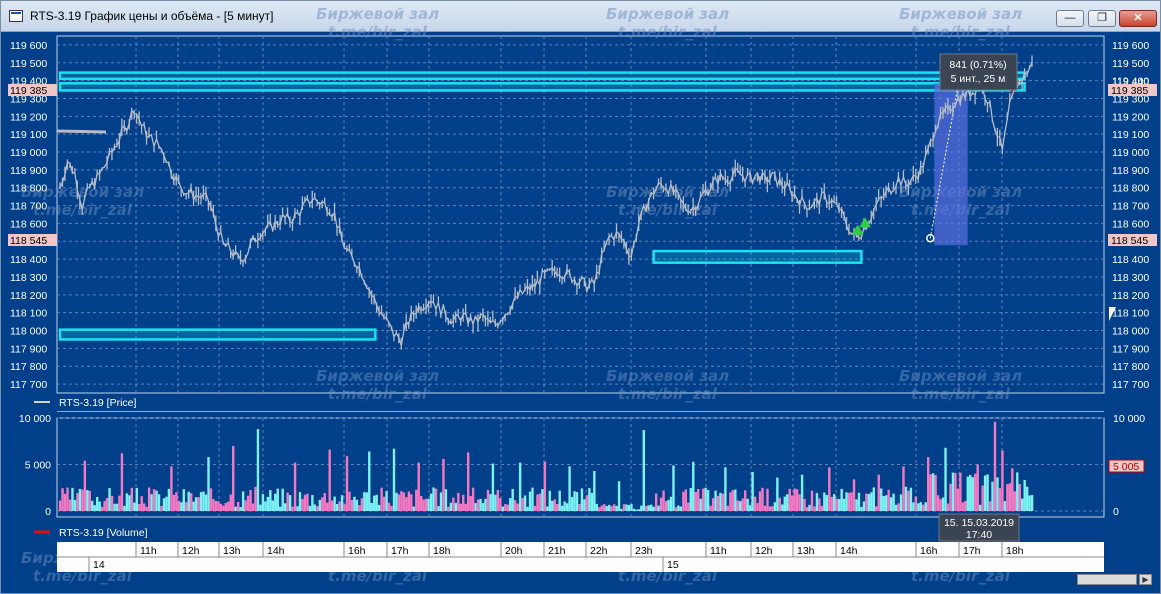 This screenshot has width=1161, height=594. I want to click on minimize-button: —, so click(1070, 18).